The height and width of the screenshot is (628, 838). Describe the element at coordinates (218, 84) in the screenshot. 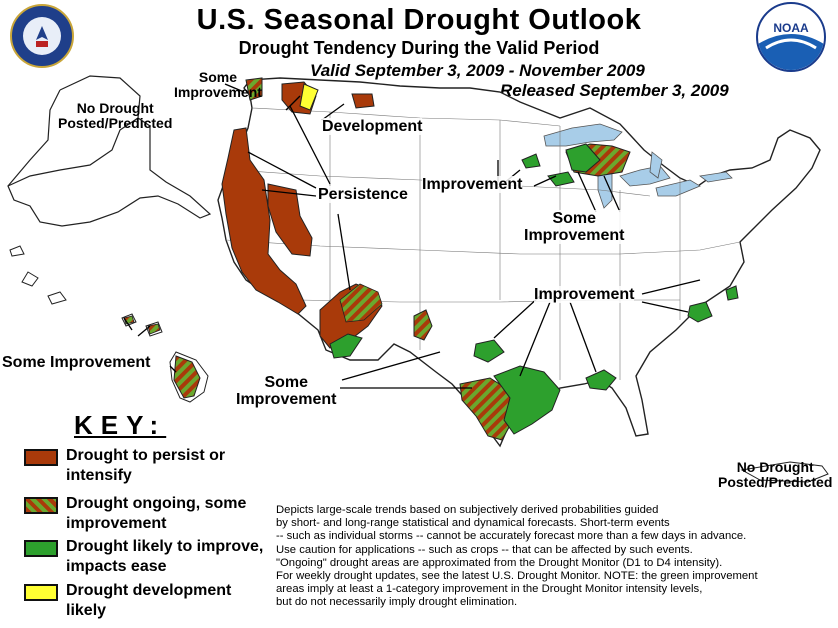

I see `label-some-improvement-nw: Some Improvement` at that location.